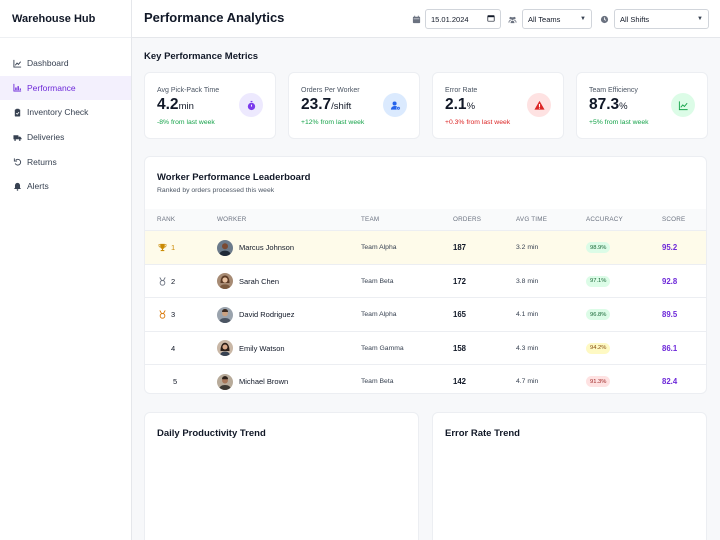  What do you see at coordinates (46, 137) in the screenshot?
I see `sidebar-item-label: Deliveries` at bounding box center [46, 137].